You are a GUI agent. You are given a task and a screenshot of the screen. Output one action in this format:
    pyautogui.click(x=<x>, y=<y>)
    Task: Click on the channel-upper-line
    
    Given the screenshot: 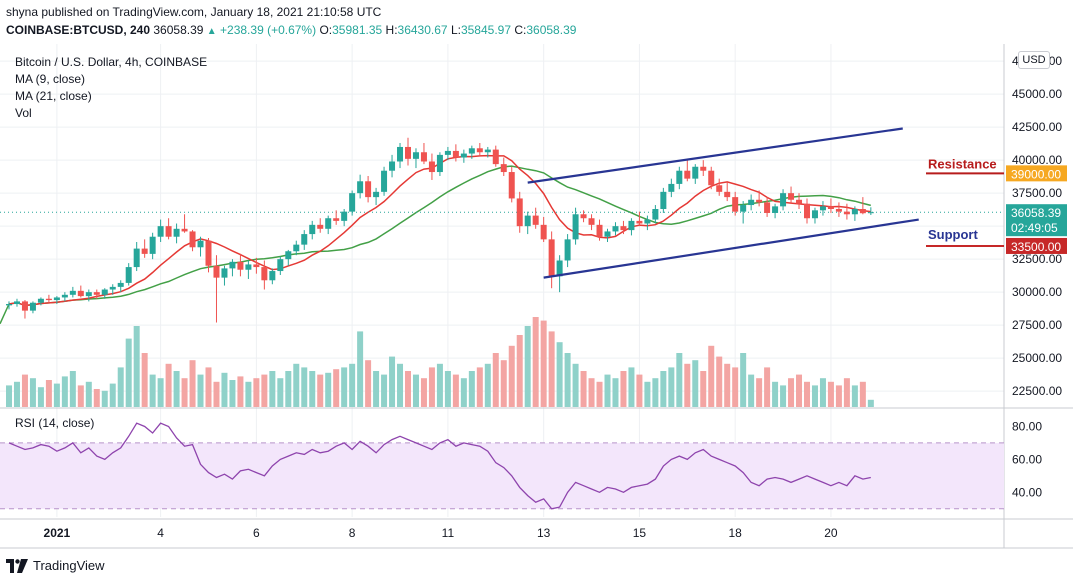 What is the action you would take?
    pyautogui.click(x=715, y=155)
    